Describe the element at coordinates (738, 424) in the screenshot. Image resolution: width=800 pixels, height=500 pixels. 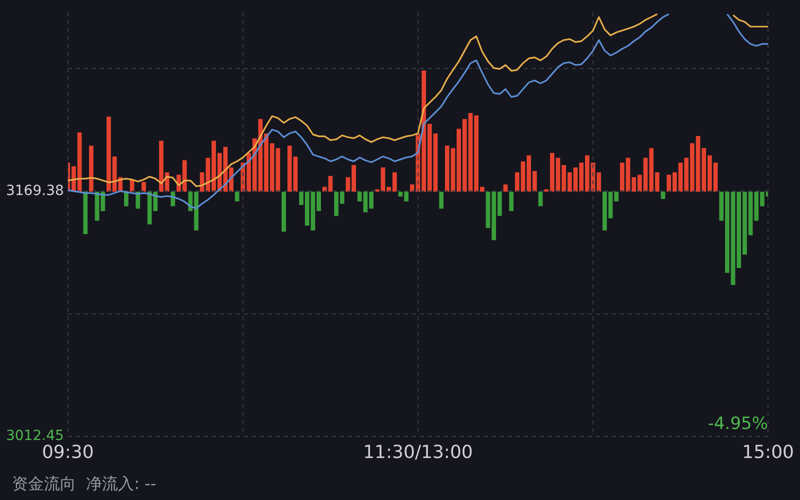
I see `annotation: -4.95%` at that location.